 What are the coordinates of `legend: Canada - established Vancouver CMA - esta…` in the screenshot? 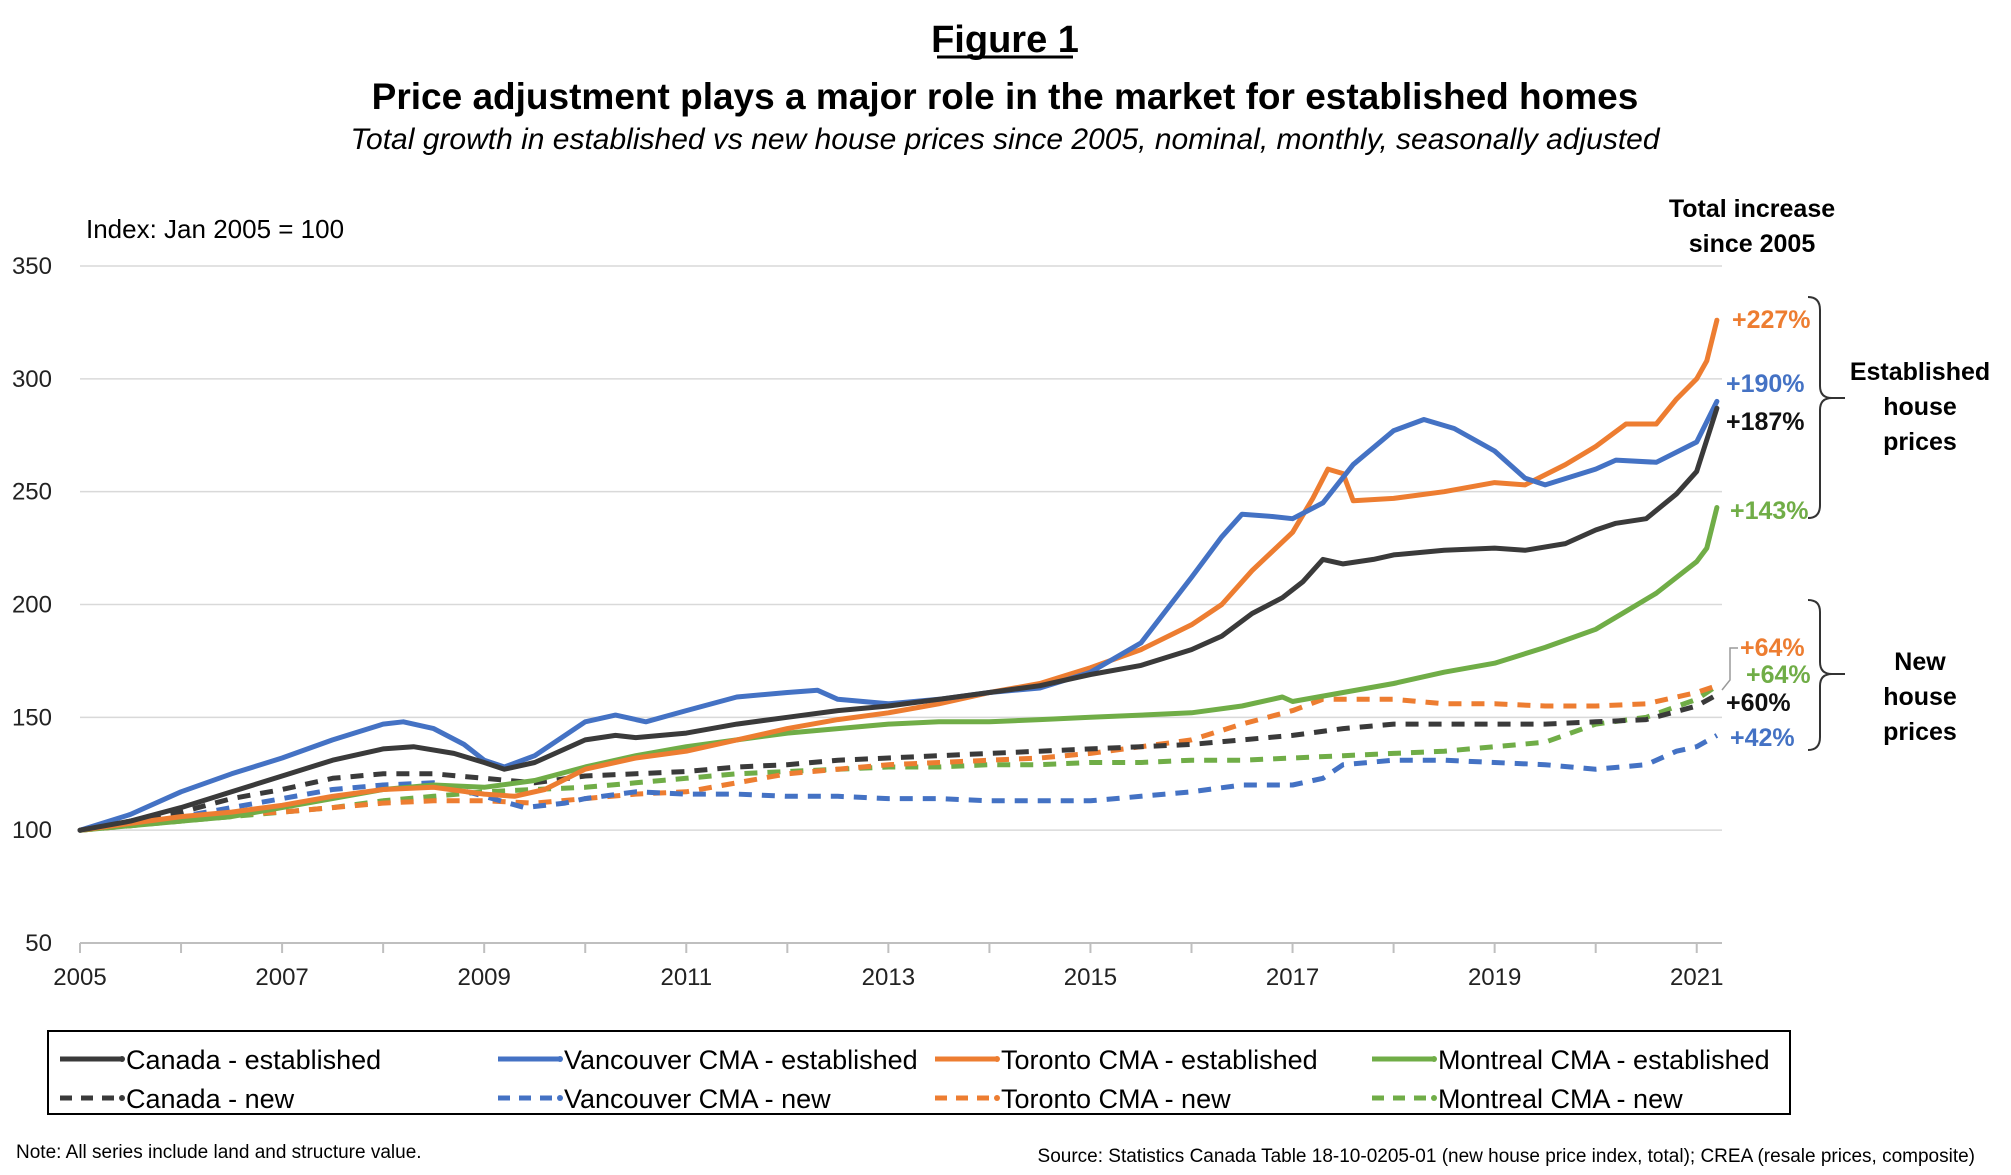 It's located at (919, 1072).